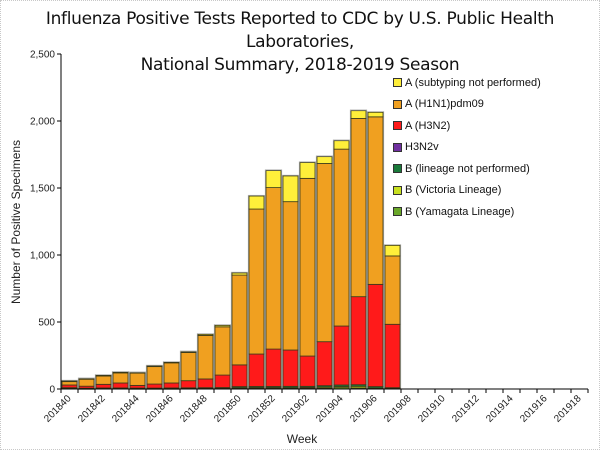  I want to click on x-tick-label: 201848, so click(194, 409).